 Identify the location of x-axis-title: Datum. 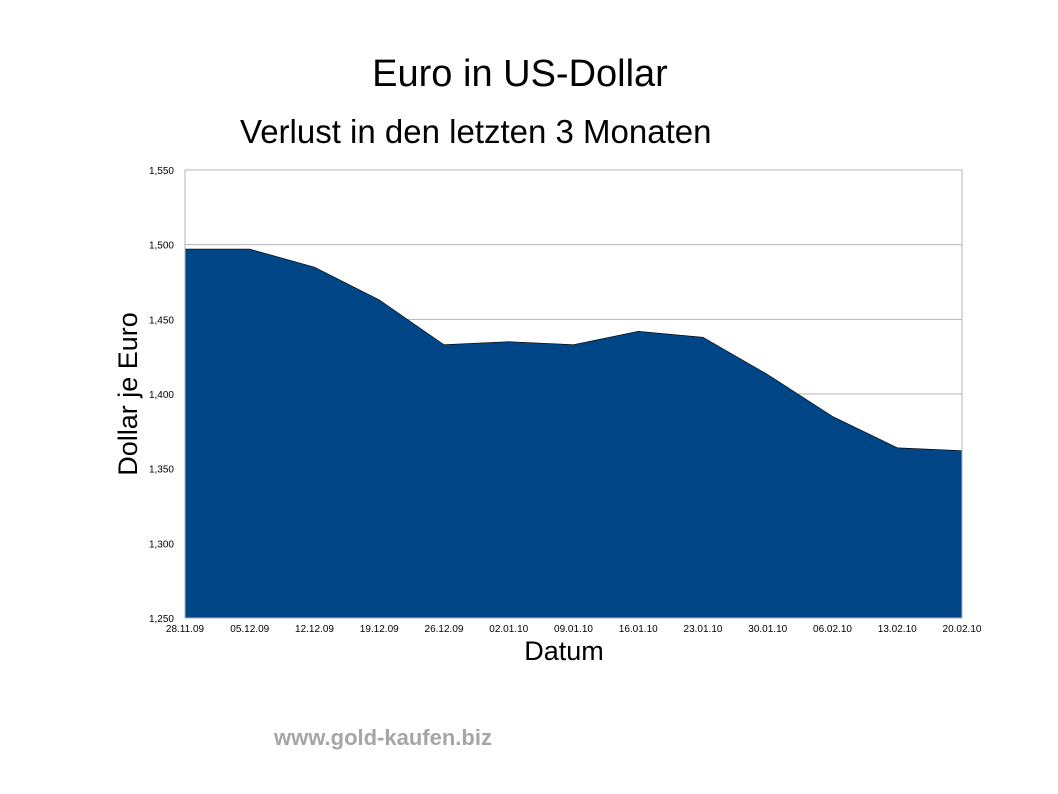
(564, 651).